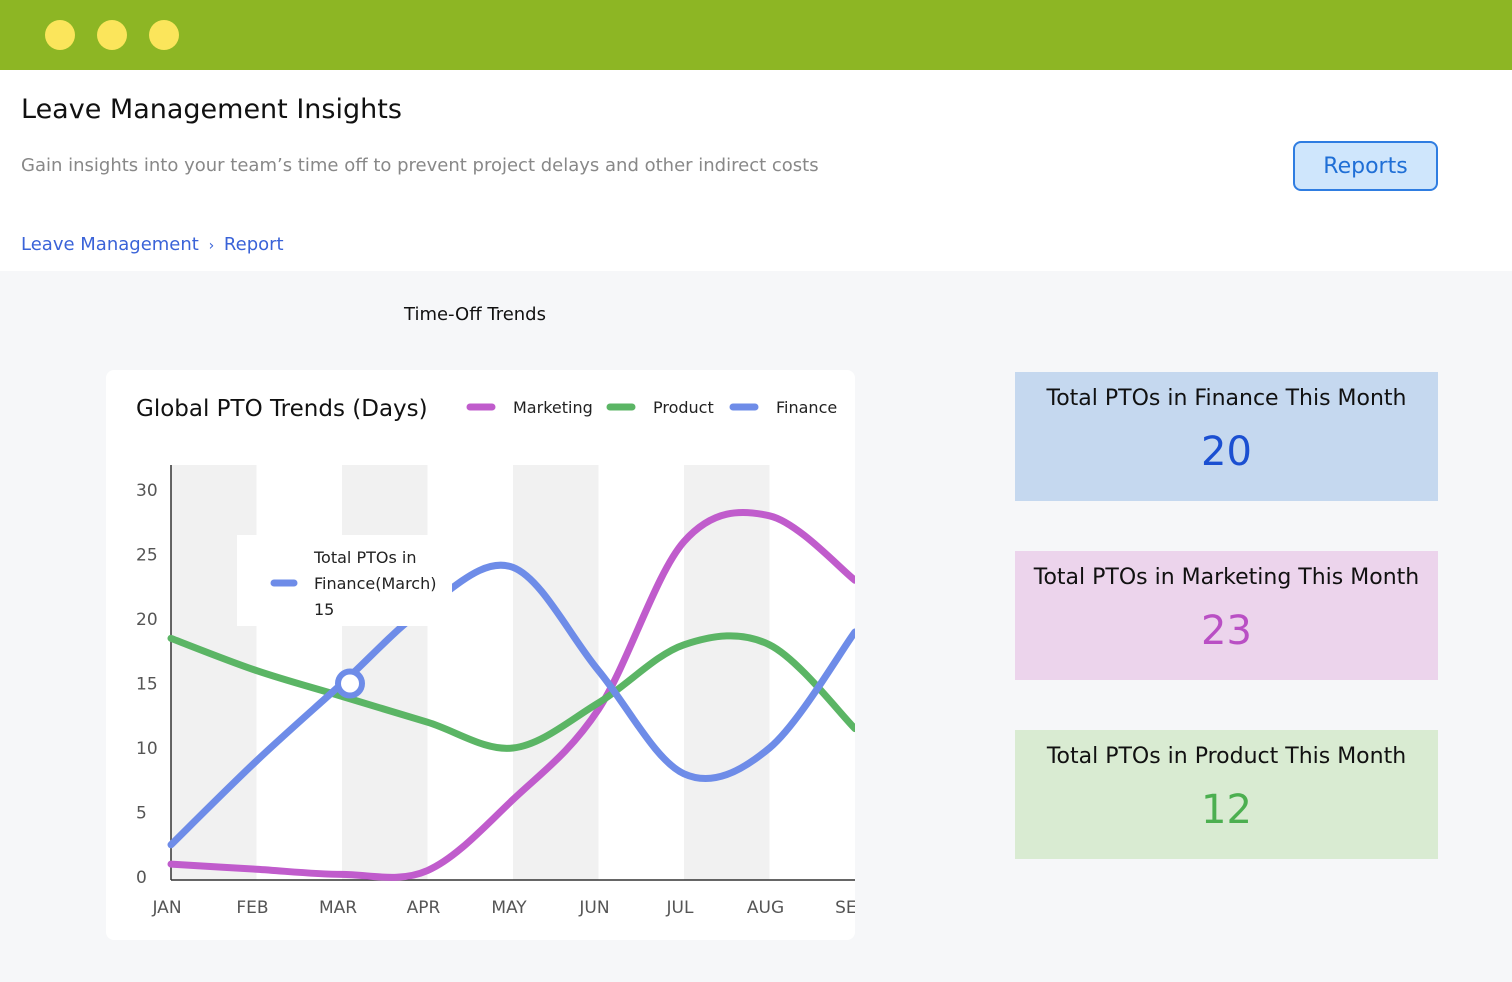  I want to click on y-tick-label: 10, so click(147, 749).